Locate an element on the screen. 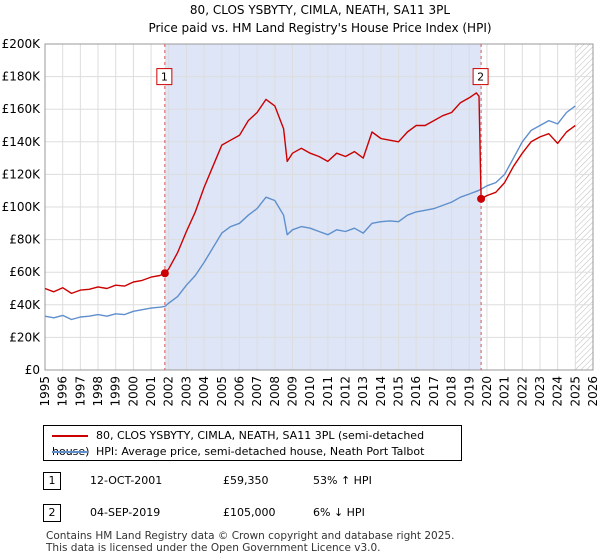 Image resolution: width=600 pixels, height=560 pixels. y-tick-label: £0 is located at coordinates (32, 370).